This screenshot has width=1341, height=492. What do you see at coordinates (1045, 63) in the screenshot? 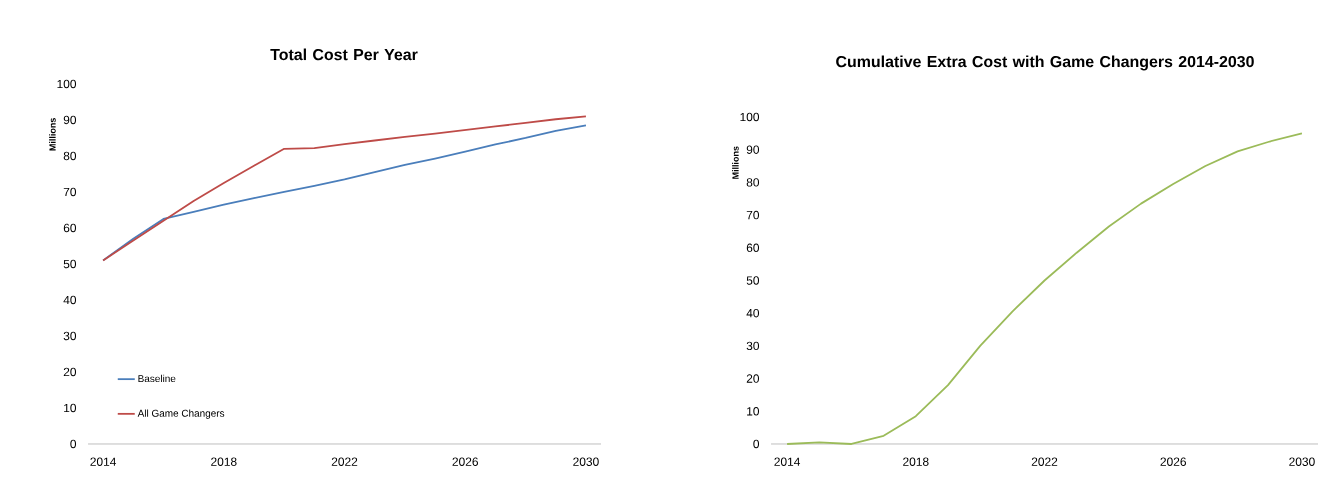
I see `chart-title: Cumulative Extra Cost with Game Changers 2014-2030` at bounding box center [1045, 63].